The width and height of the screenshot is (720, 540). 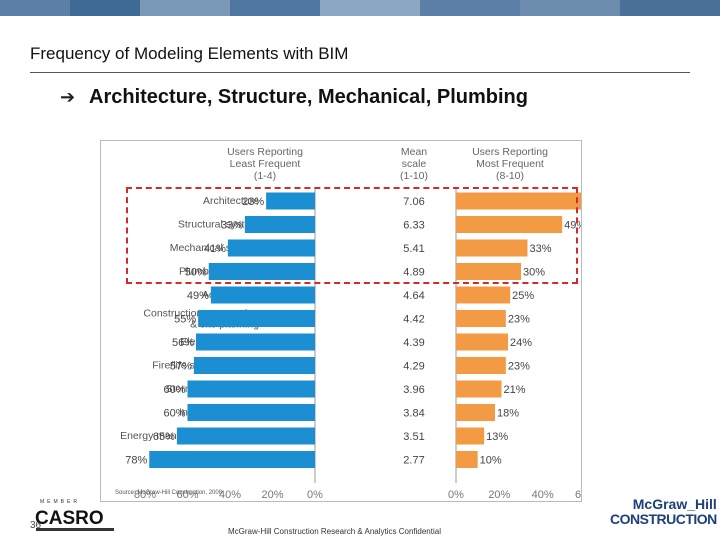 I want to click on mh-logo-line1: McGraw_Hill, so click(x=674, y=504).